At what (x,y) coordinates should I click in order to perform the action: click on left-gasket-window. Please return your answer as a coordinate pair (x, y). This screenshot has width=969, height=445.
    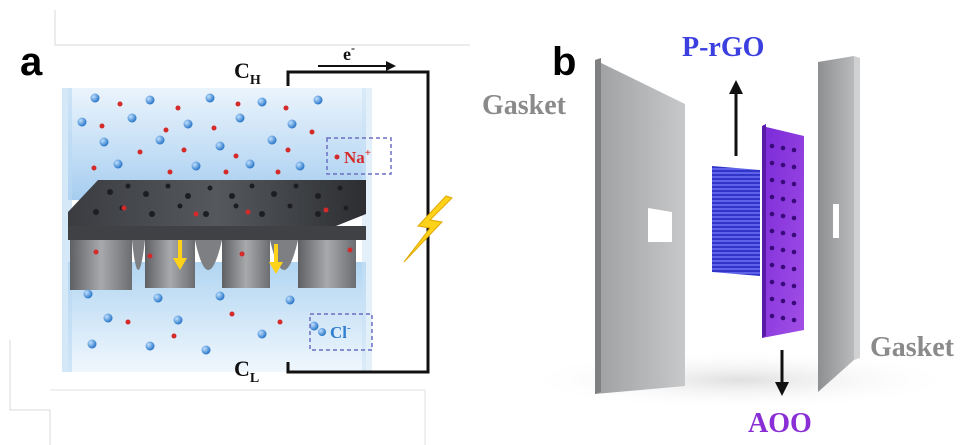
    Looking at the image, I should click on (660, 225).